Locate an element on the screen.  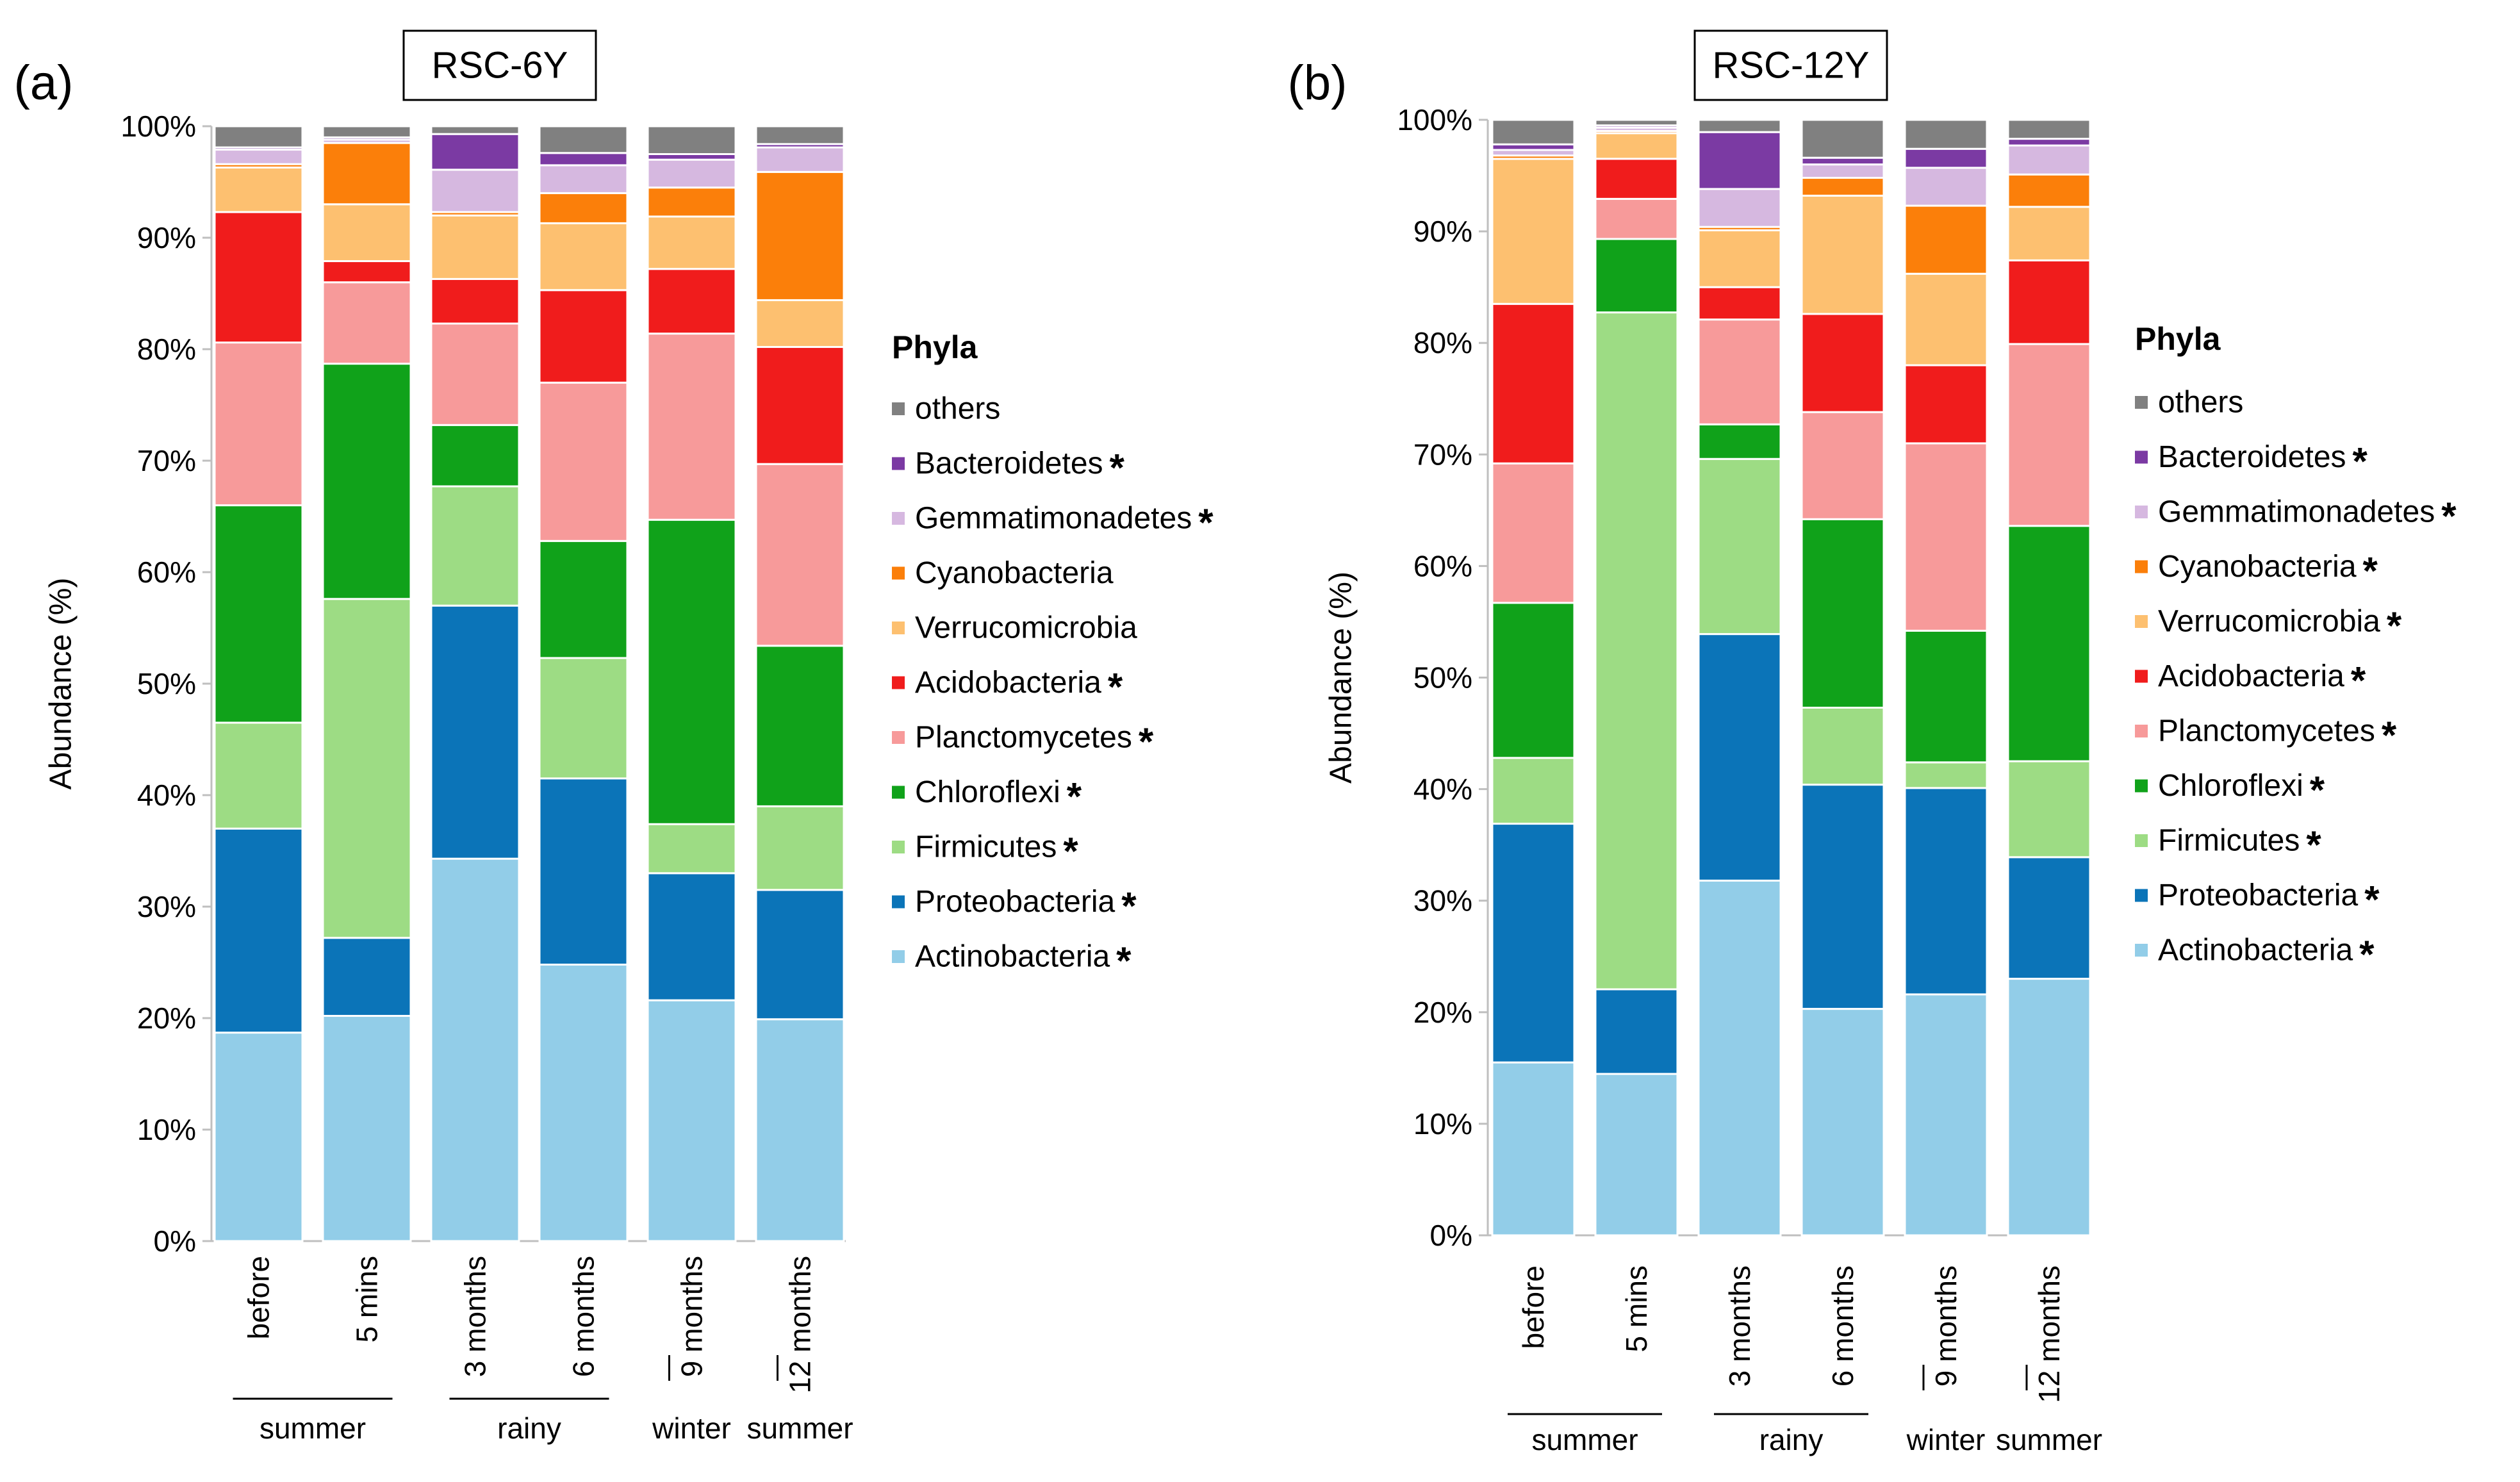
y-tick-label: 0% is located at coordinates (175, 1241).